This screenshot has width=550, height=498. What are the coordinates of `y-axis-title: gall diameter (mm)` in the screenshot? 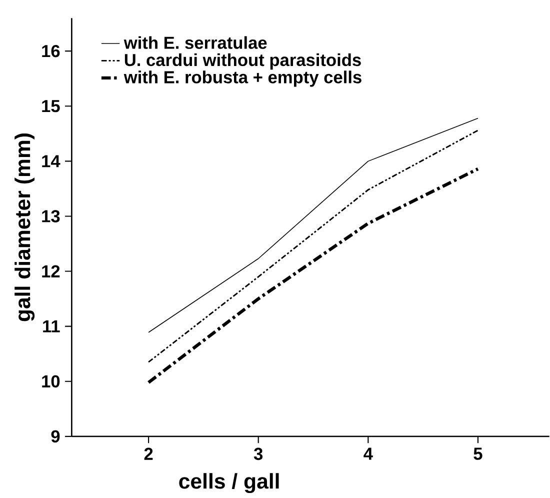 It's located at (24, 228).